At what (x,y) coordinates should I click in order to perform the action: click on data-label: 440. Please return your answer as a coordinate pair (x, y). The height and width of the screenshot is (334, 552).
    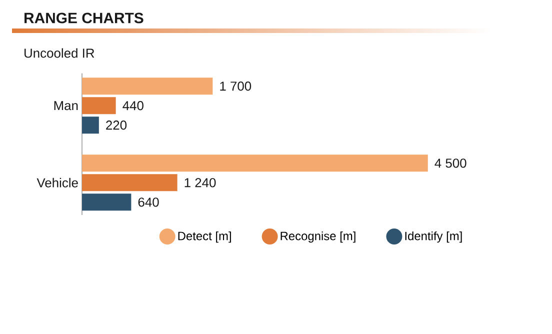
    Looking at the image, I should click on (133, 105).